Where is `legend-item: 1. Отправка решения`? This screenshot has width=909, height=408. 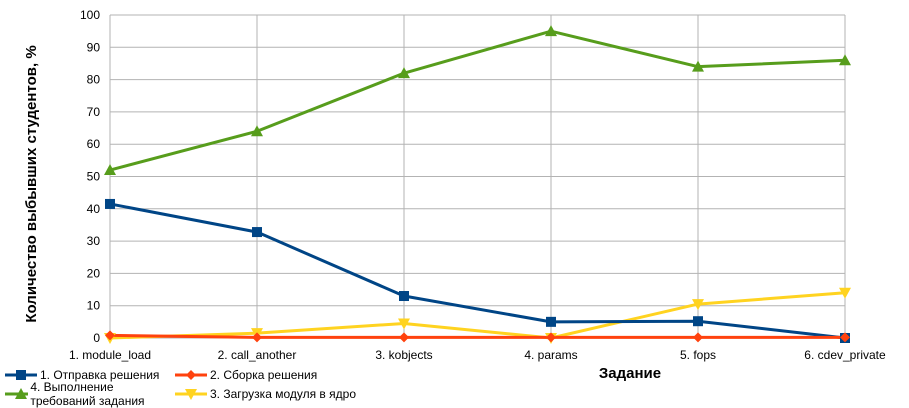 legend-item: 1. Отправка решения is located at coordinates (89, 375).